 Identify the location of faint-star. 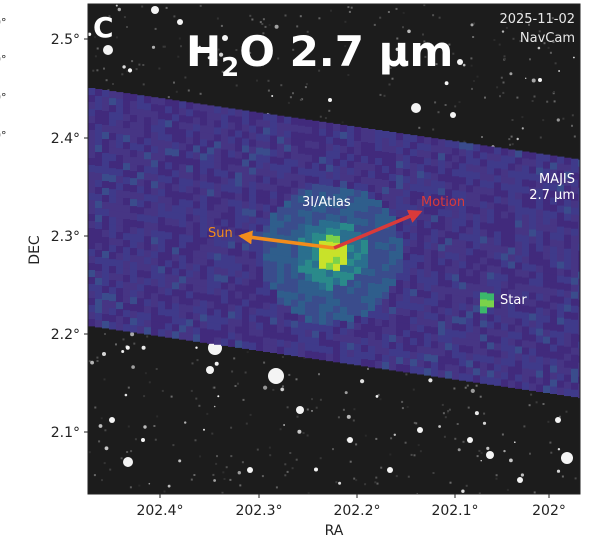
(199, 46).